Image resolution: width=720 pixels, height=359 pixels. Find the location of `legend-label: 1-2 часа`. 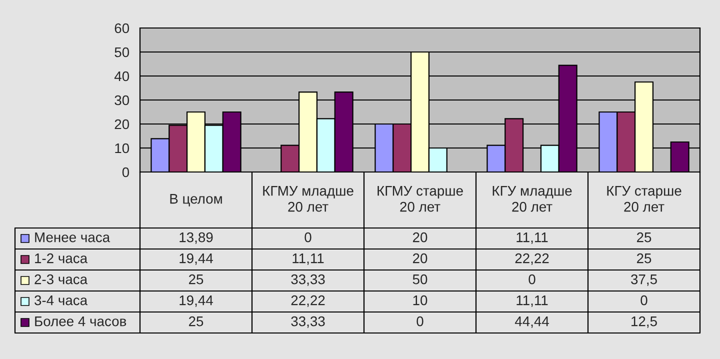

legend-label: 1-2 часа is located at coordinates (61, 258).